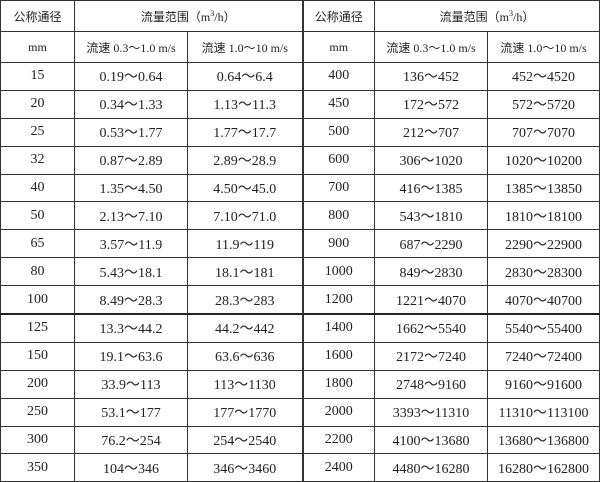 This screenshot has height=482, width=600. I want to click on flow-low-left: 2.13～7.10, so click(131, 216).